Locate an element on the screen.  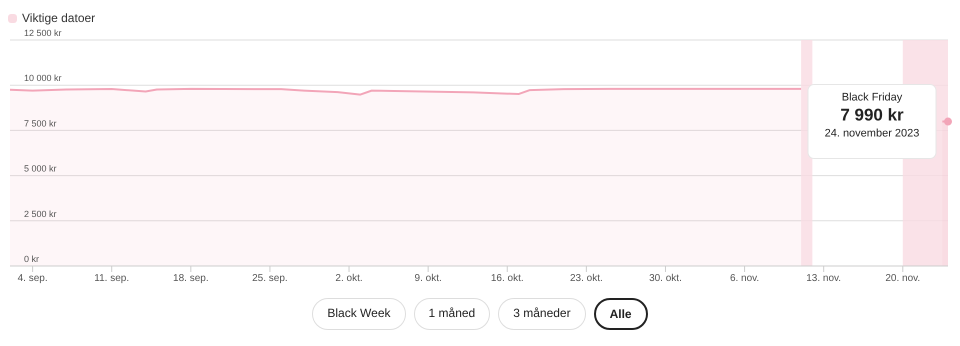
y-tick-label: 12 500 kr is located at coordinates (43, 33).